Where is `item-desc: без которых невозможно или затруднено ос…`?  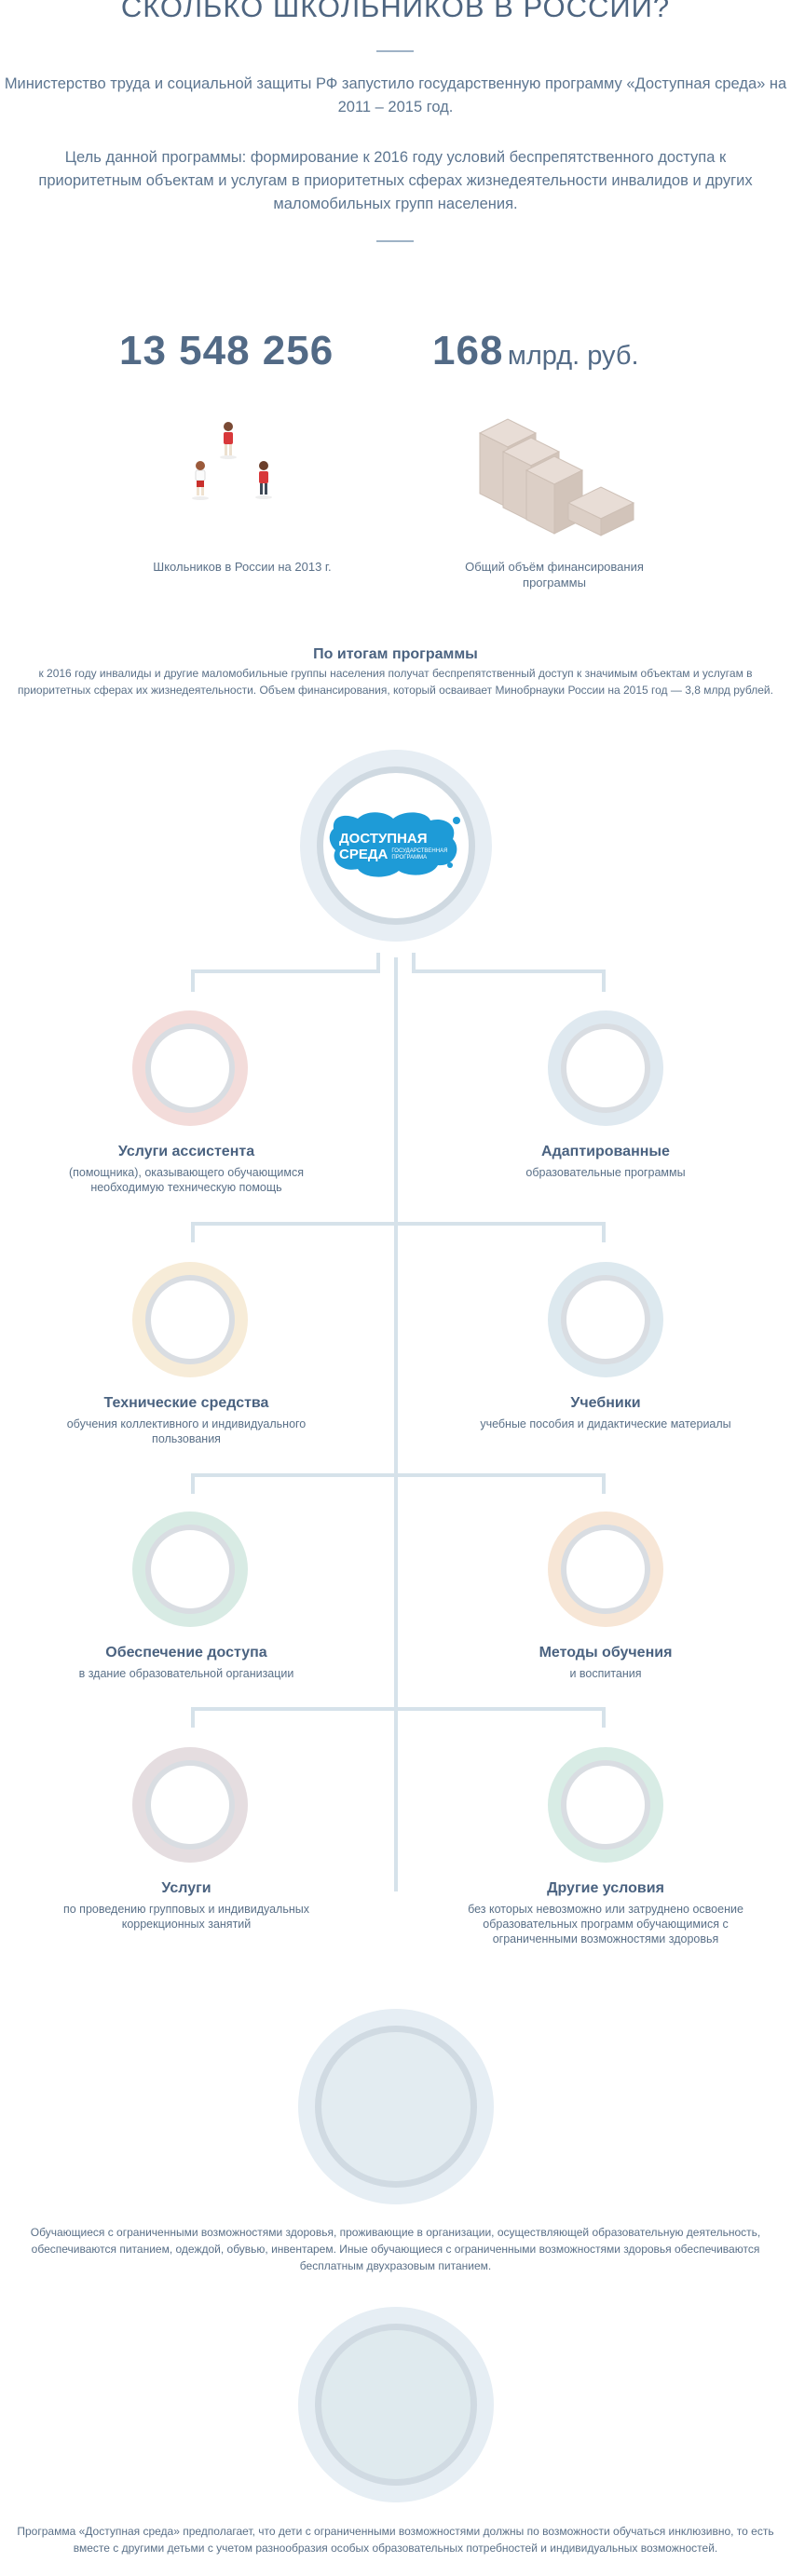 item-desc: без которых невозможно или затруднено ос… is located at coordinates (605, 1924).